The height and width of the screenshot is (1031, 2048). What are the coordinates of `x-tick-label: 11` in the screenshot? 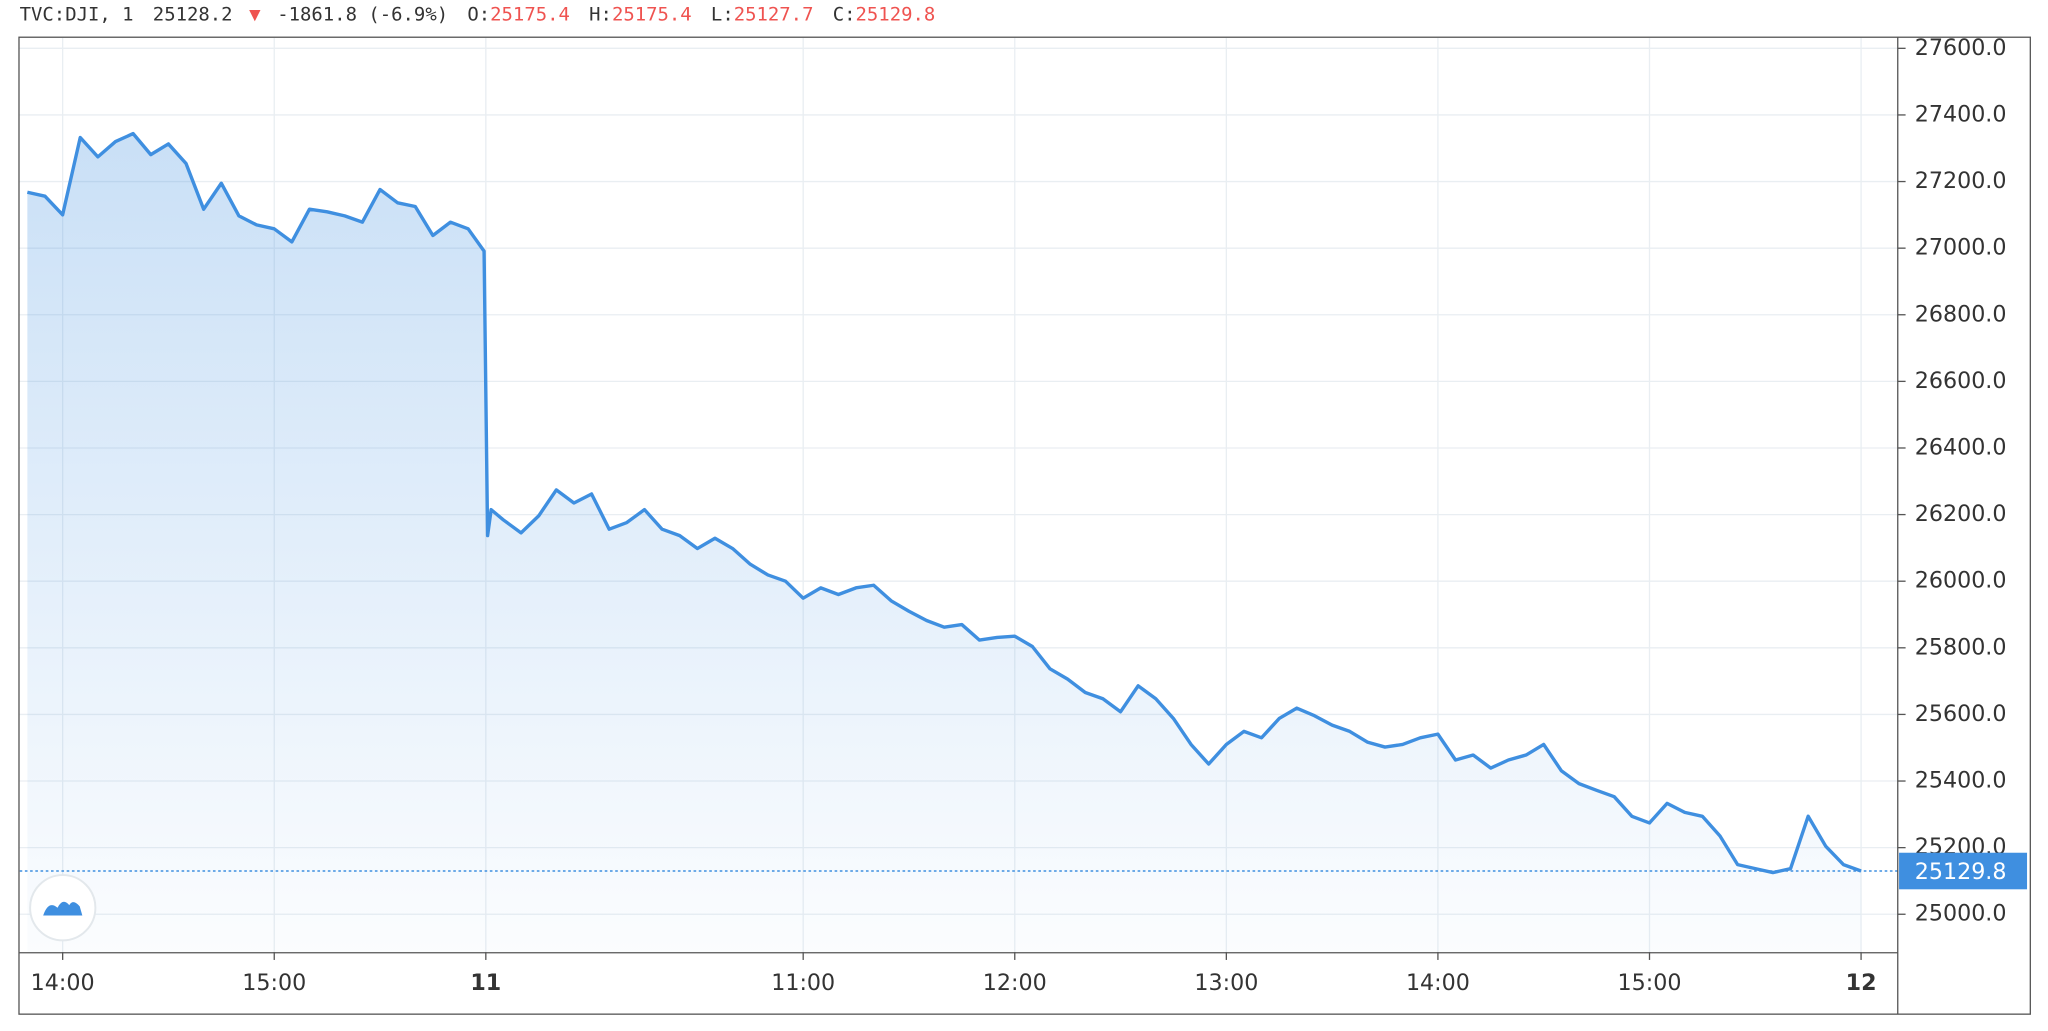 It's located at (485, 983).